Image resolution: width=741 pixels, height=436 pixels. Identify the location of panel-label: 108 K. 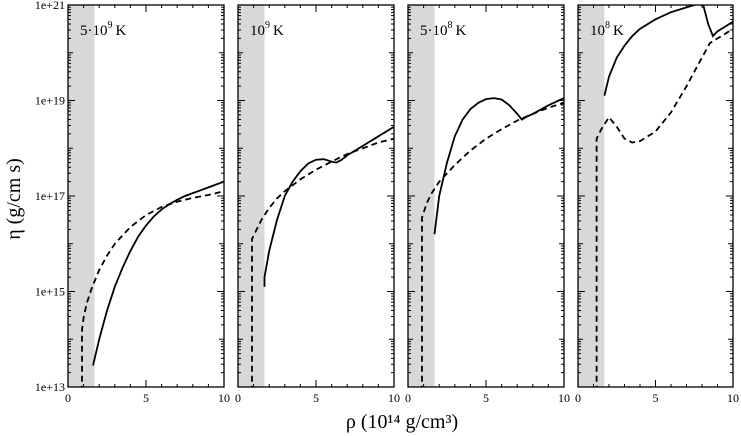
(607, 29).